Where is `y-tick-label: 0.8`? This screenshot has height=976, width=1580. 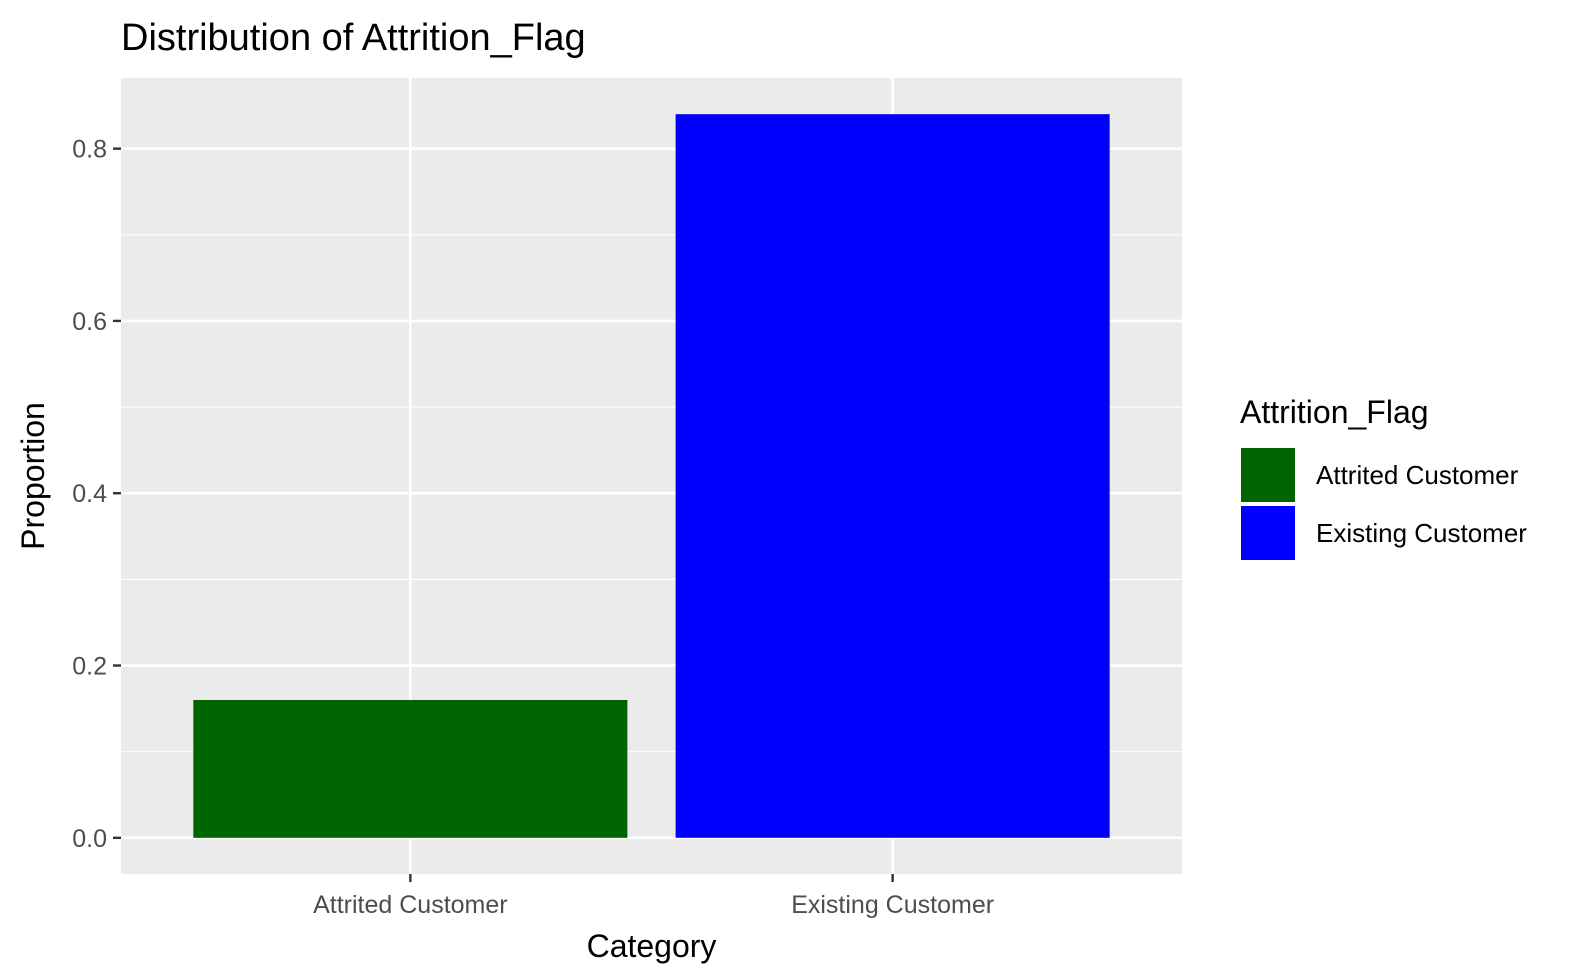
y-tick-label: 0.8 is located at coordinates (89, 150).